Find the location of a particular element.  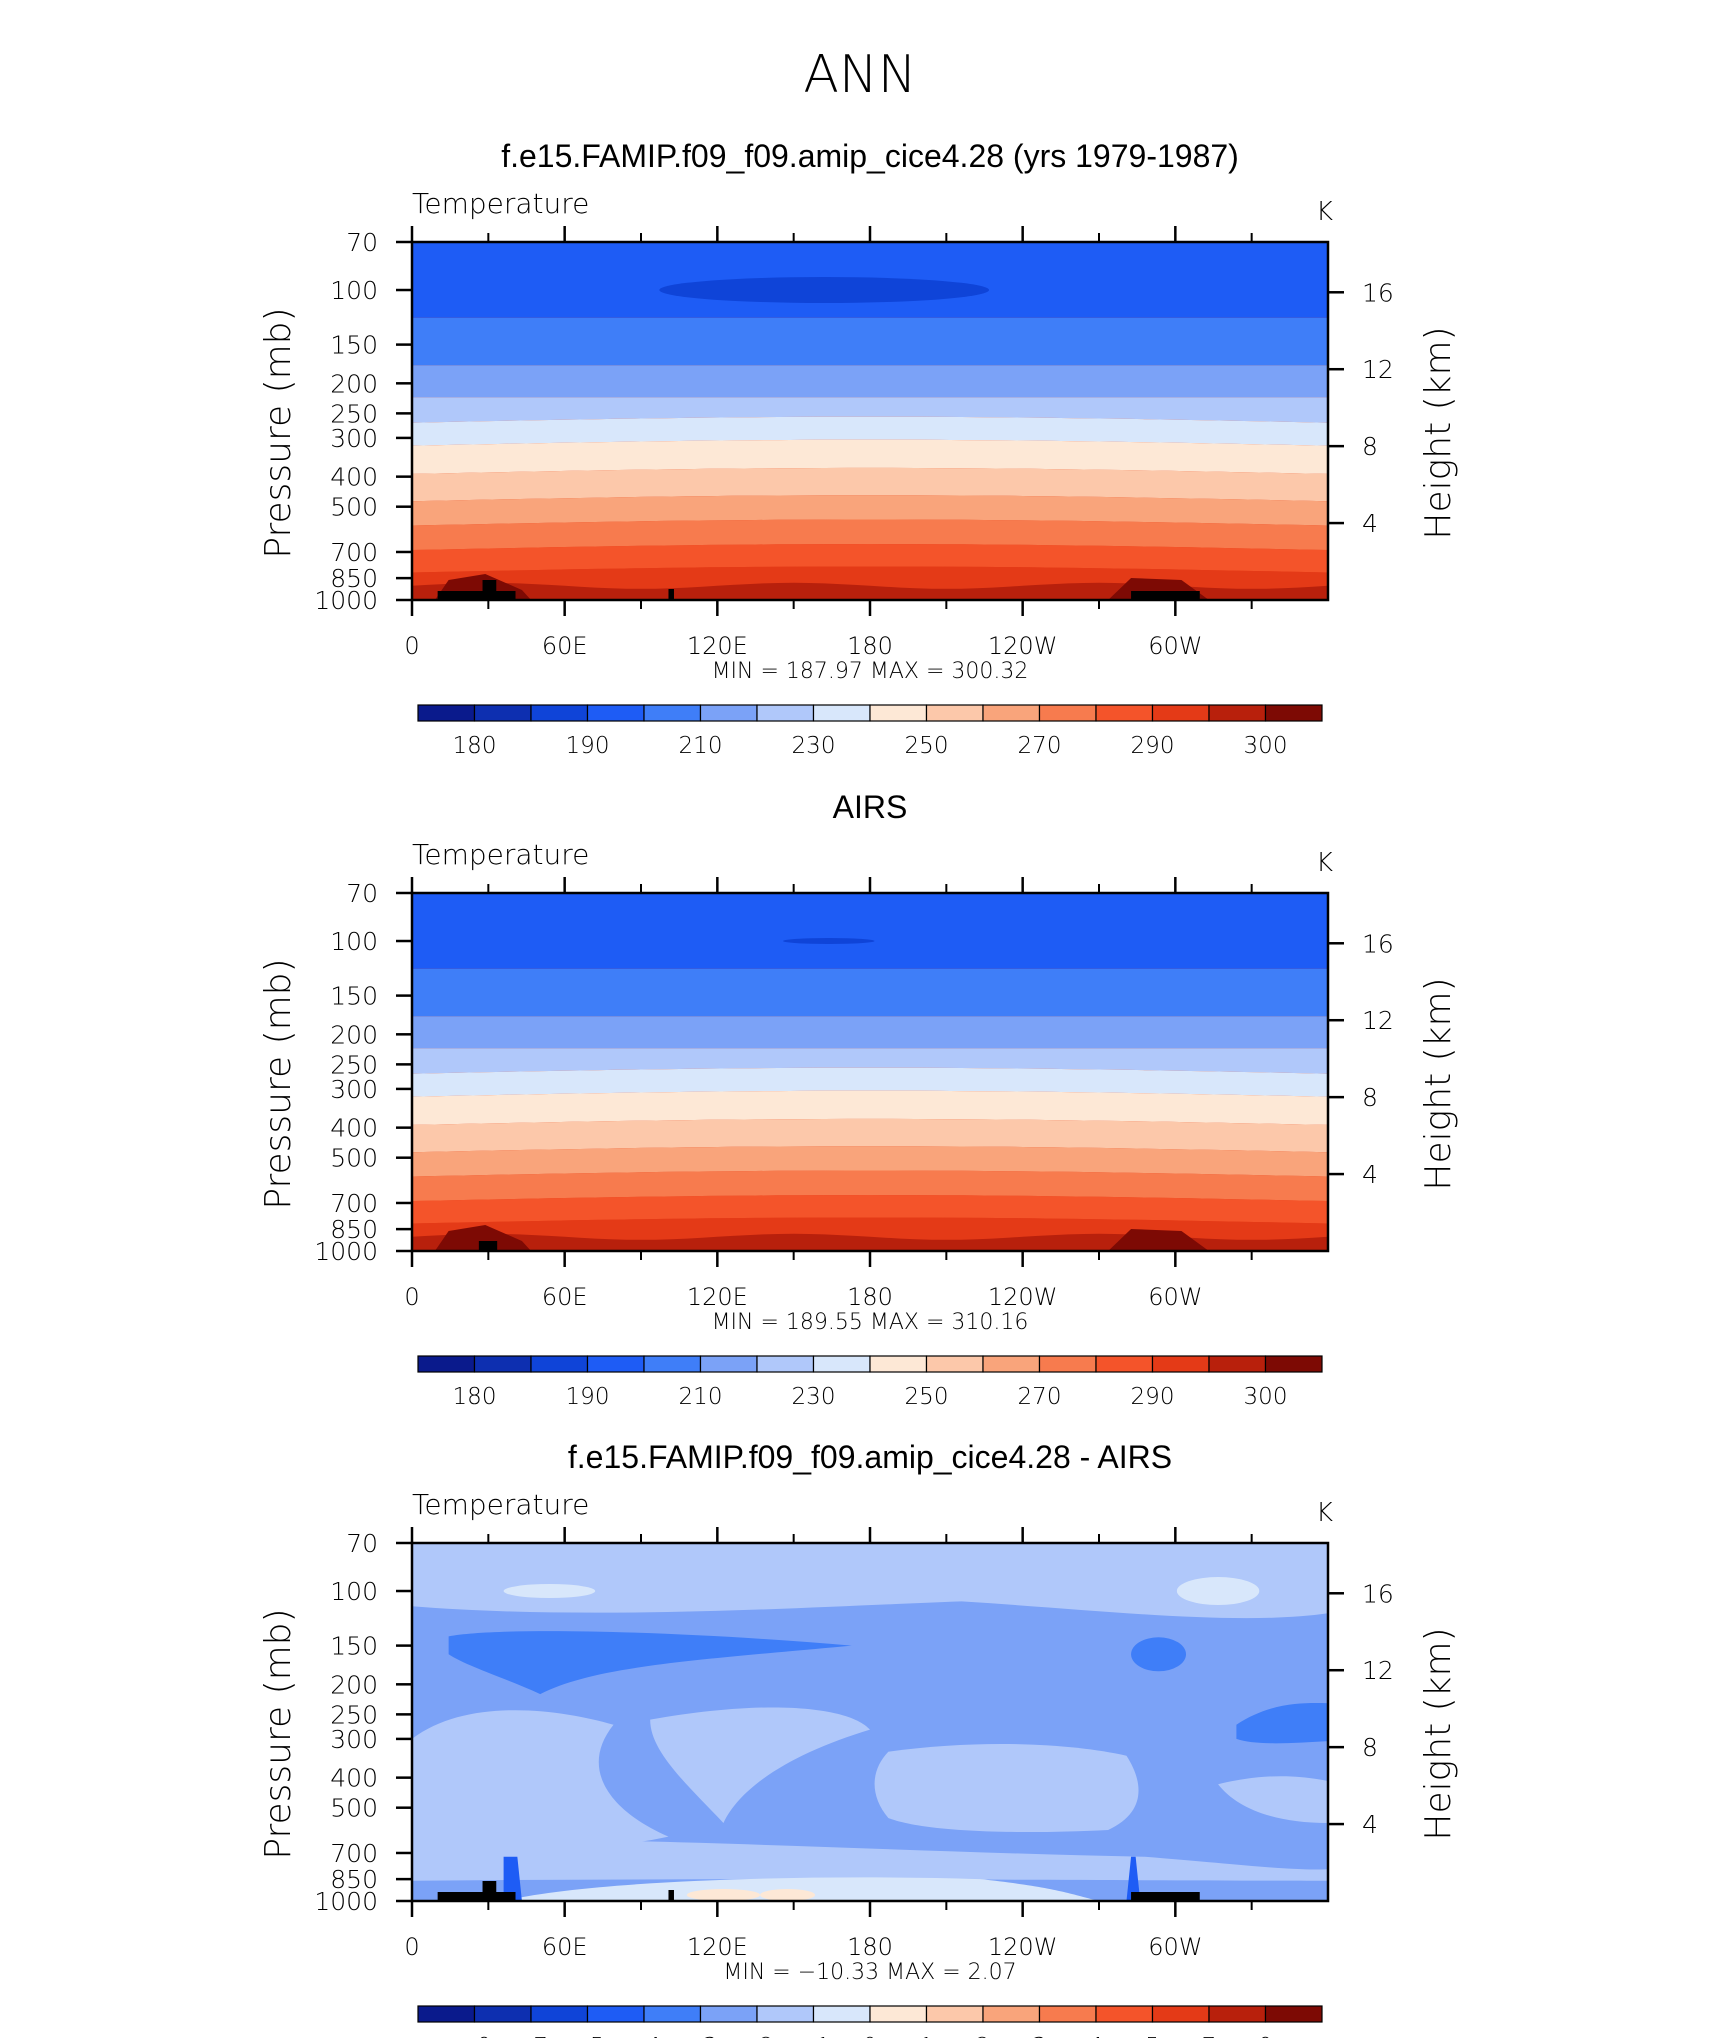

colorbar-label: 300 is located at coordinates (1266, 746).